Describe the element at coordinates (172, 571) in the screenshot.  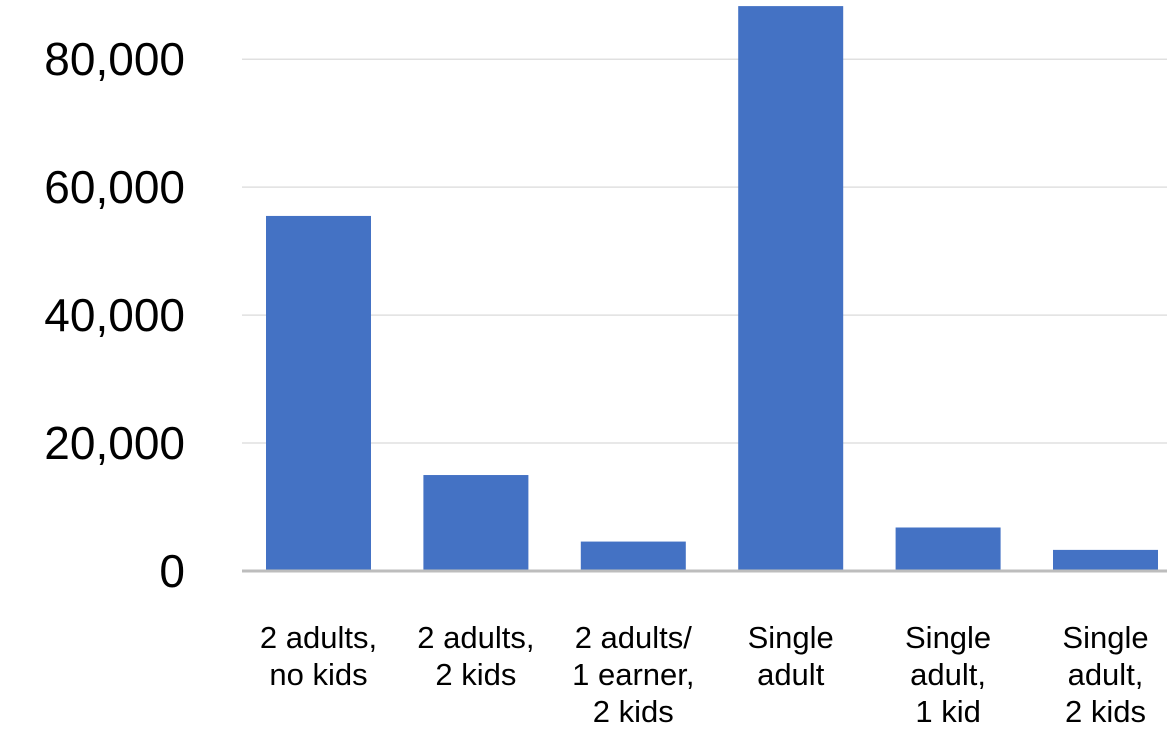
I see `y-tick-label: 0` at that location.